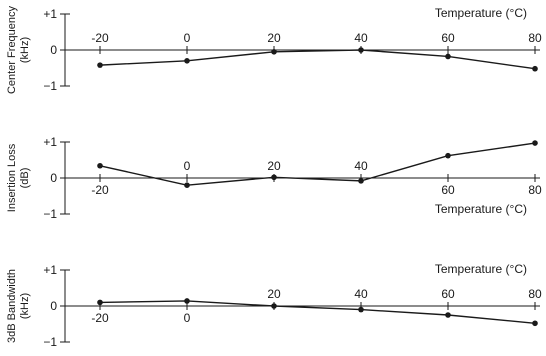  What do you see at coordinates (12, 49) in the screenshot?
I see `y-axis-label: Center Frequency` at bounding box center [12, 49].